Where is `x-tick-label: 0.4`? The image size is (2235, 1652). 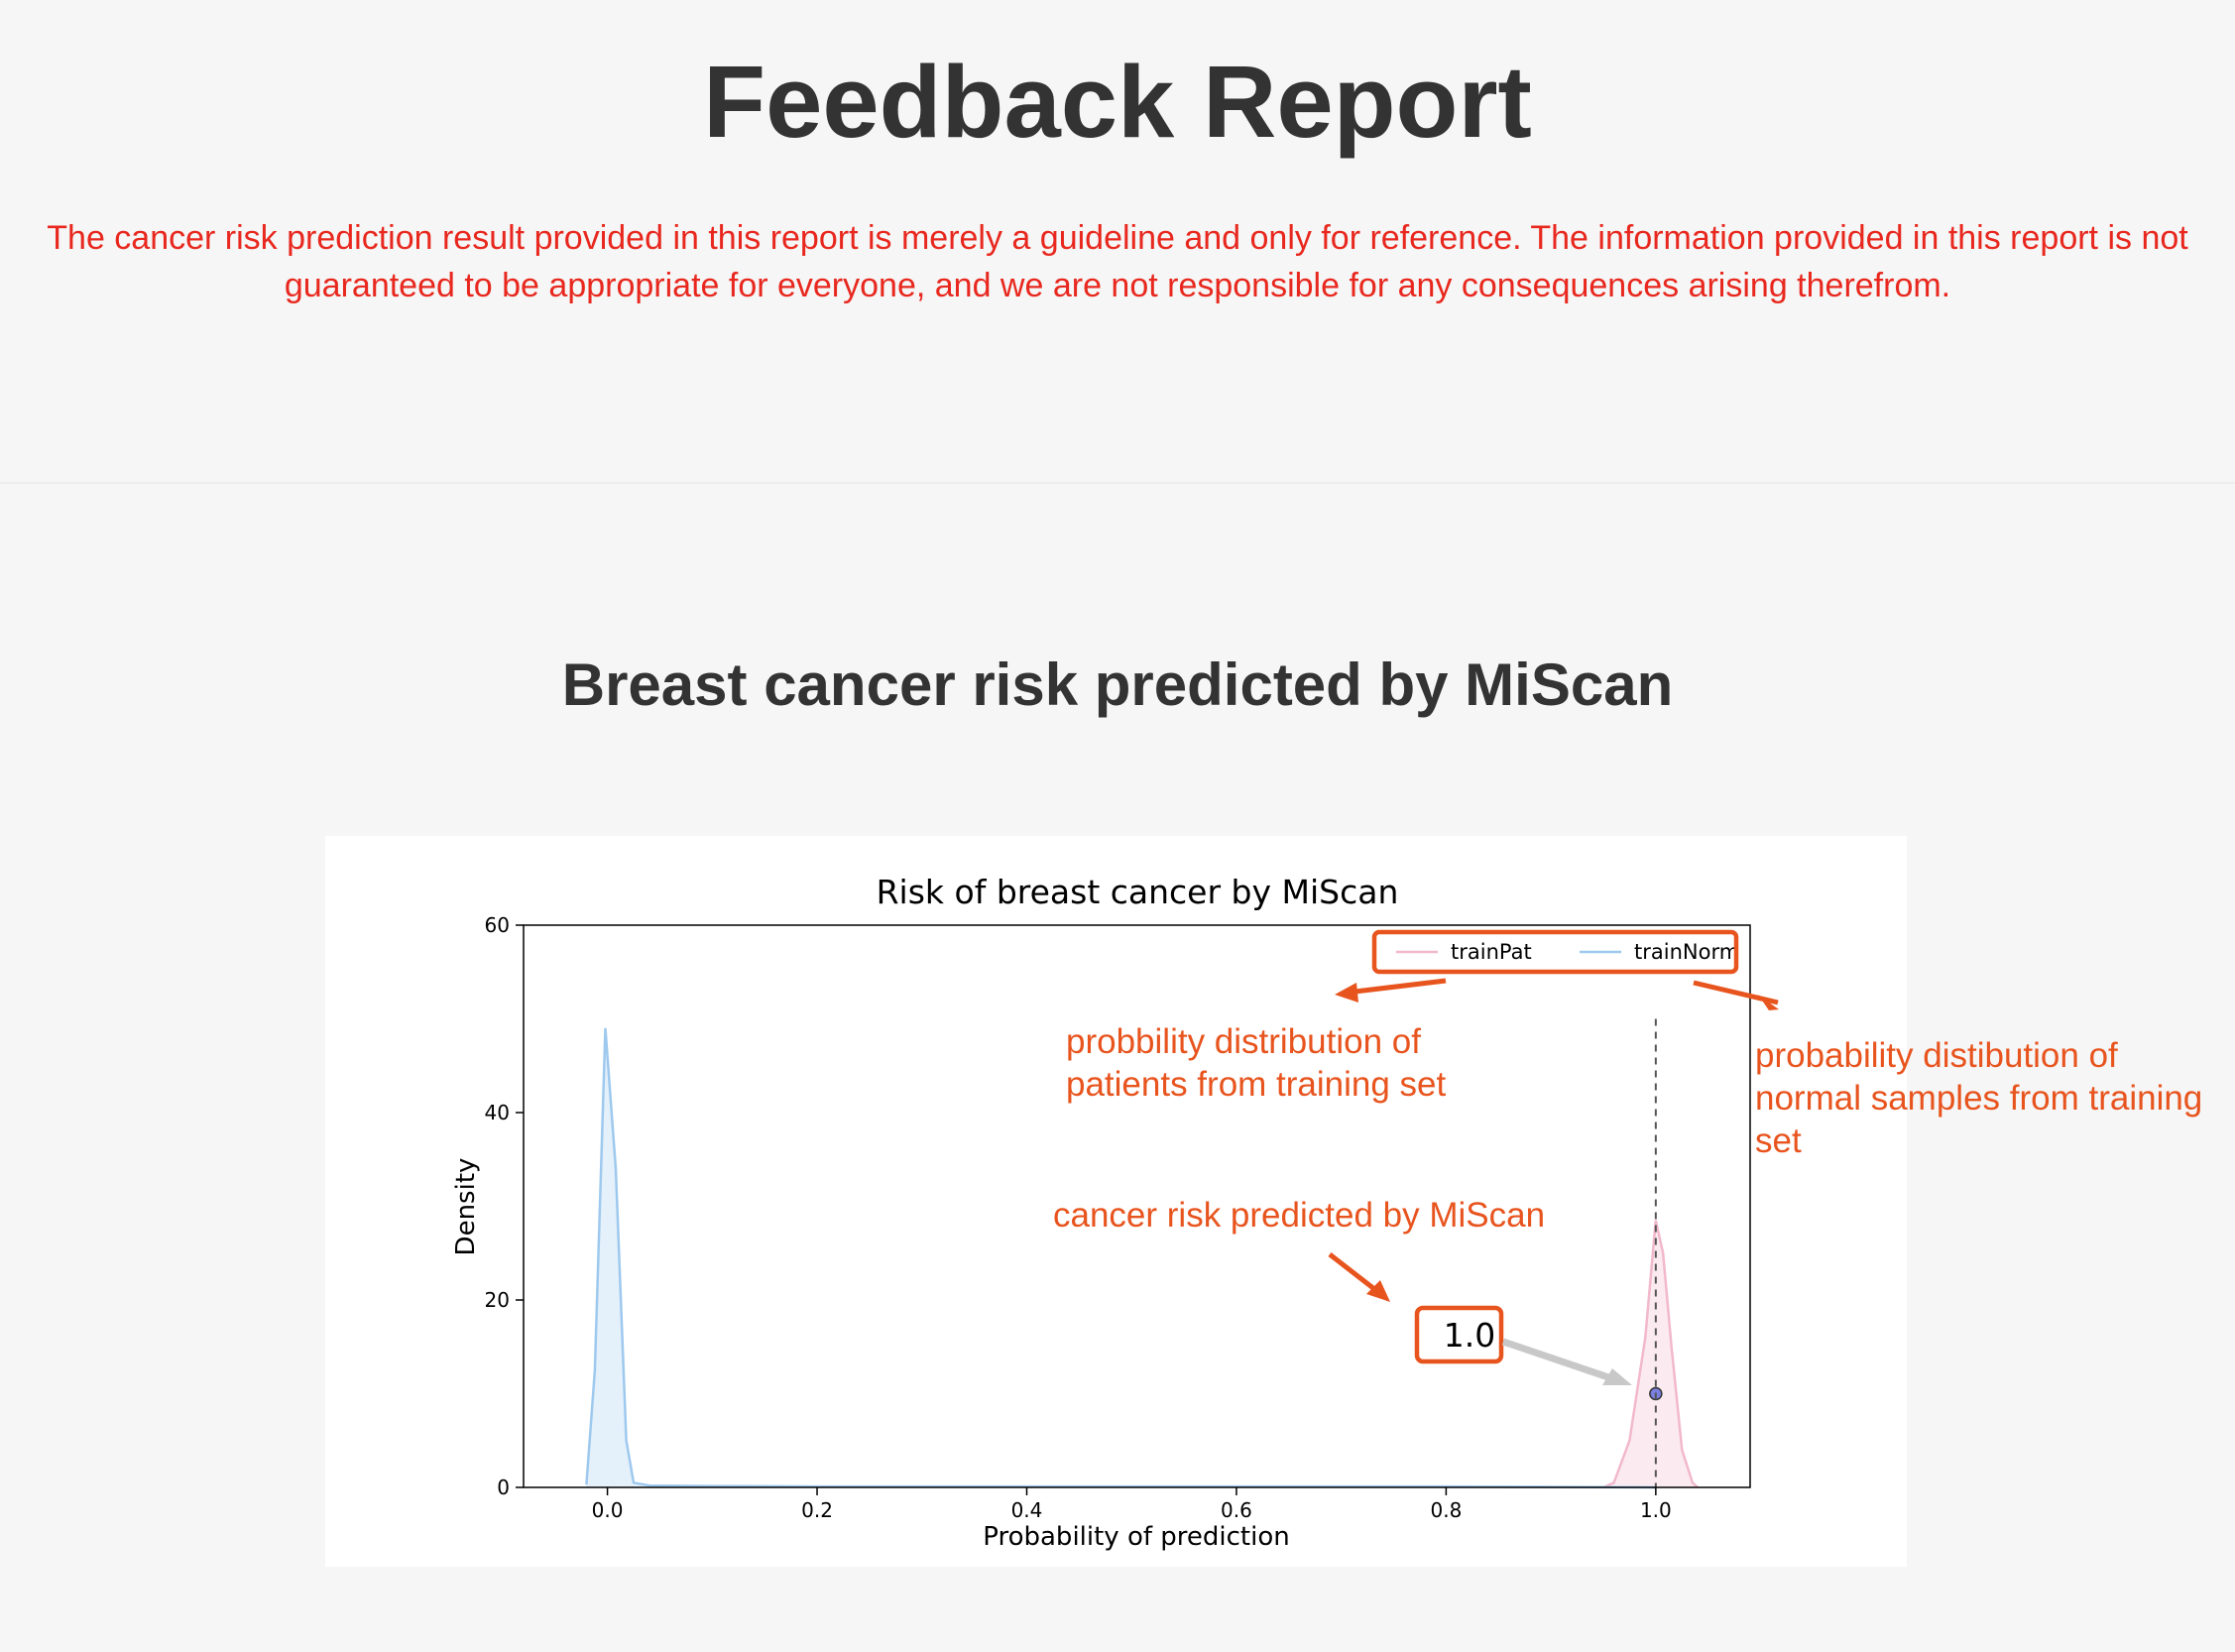
x-tick-label: 0.4 is located at coordinates (1027, 1510).